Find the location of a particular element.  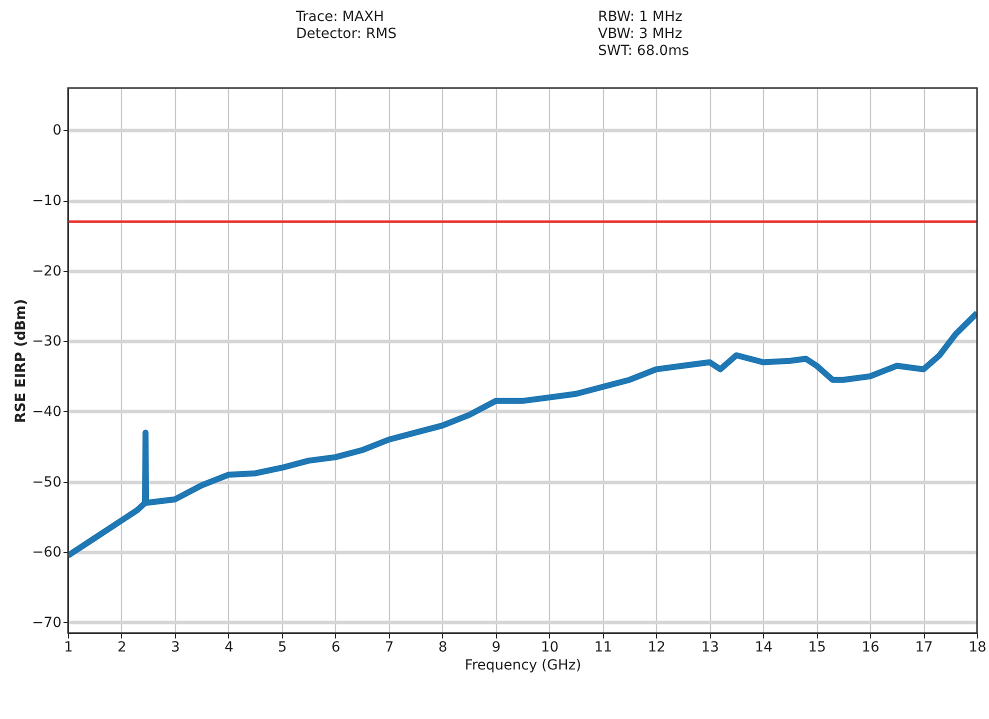

y-tick-label: −70 is located at coordinates (47, 622).